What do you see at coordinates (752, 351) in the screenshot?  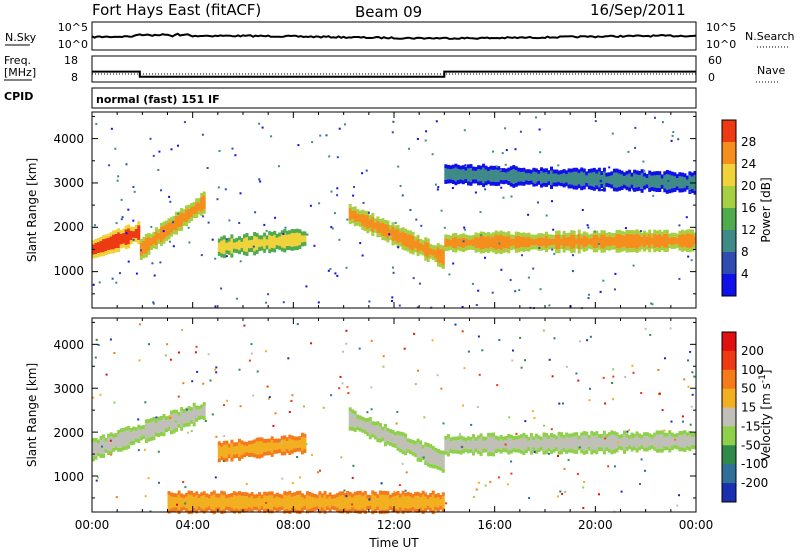 I see `velocity-colorbar-tick: 200` at bounding box center [752, 351].